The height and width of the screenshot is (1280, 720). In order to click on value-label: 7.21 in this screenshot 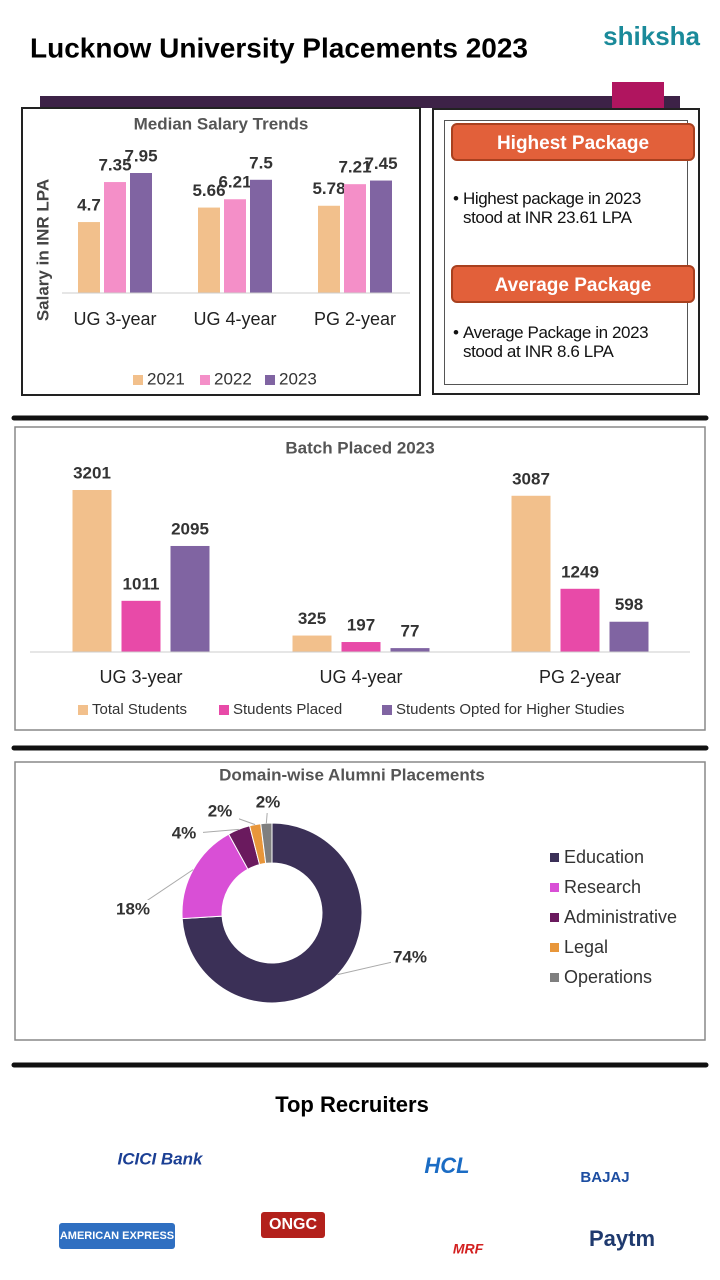, I will do `click(354, 167)`.